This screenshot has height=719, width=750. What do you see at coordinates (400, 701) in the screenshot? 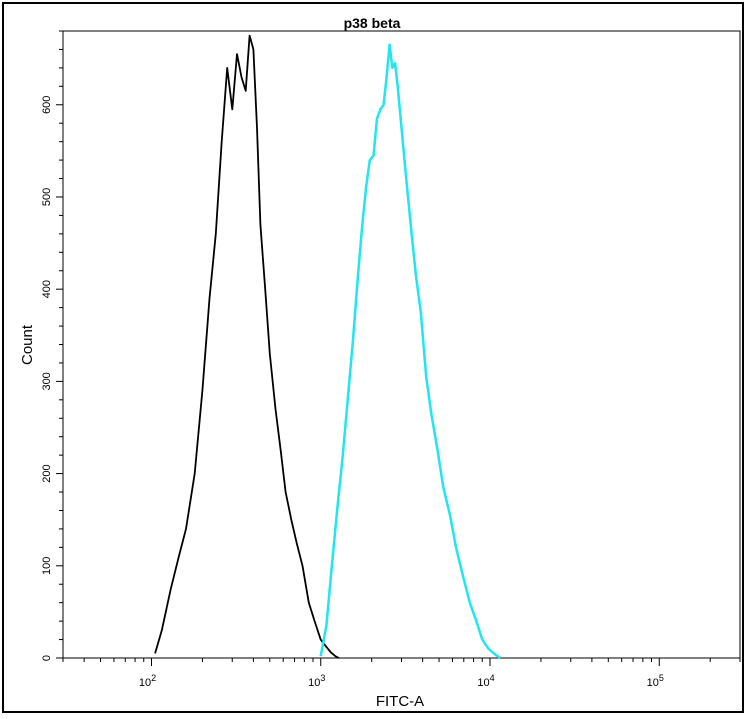
I see `x-axis-label: FITC-A` at bounding box center [400, 701].